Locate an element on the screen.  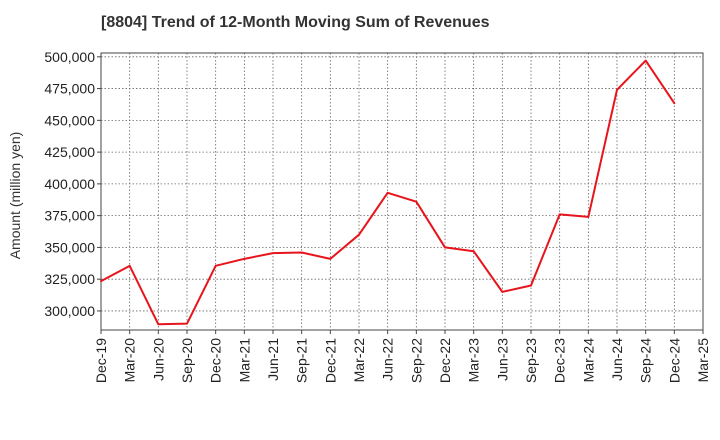
x-tick-label: Sep-23 is located at coordinates (531, 360).